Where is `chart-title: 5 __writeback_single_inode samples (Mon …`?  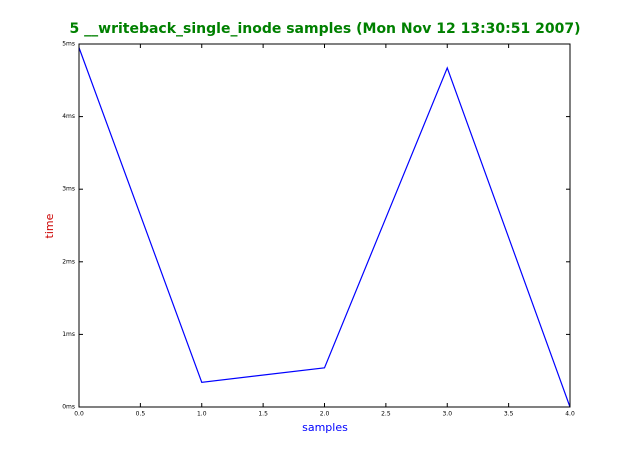 chart-title: 5 __writeback_single_inode samples (Mon … is located at coordinates (325, 29).